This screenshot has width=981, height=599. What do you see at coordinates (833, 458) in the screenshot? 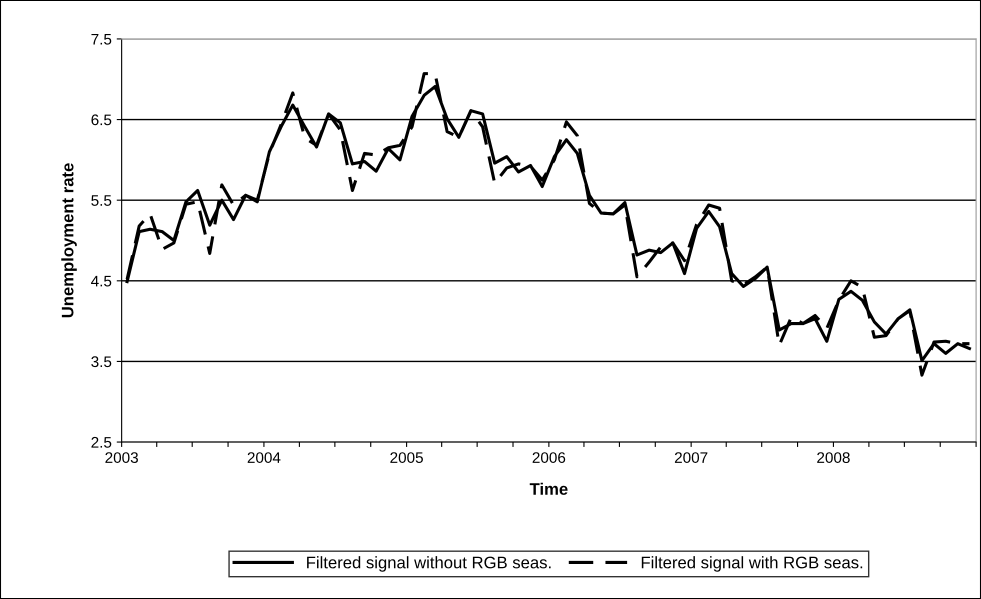
I see `x-tick-label: 2008` at bounding box center [833, 458].